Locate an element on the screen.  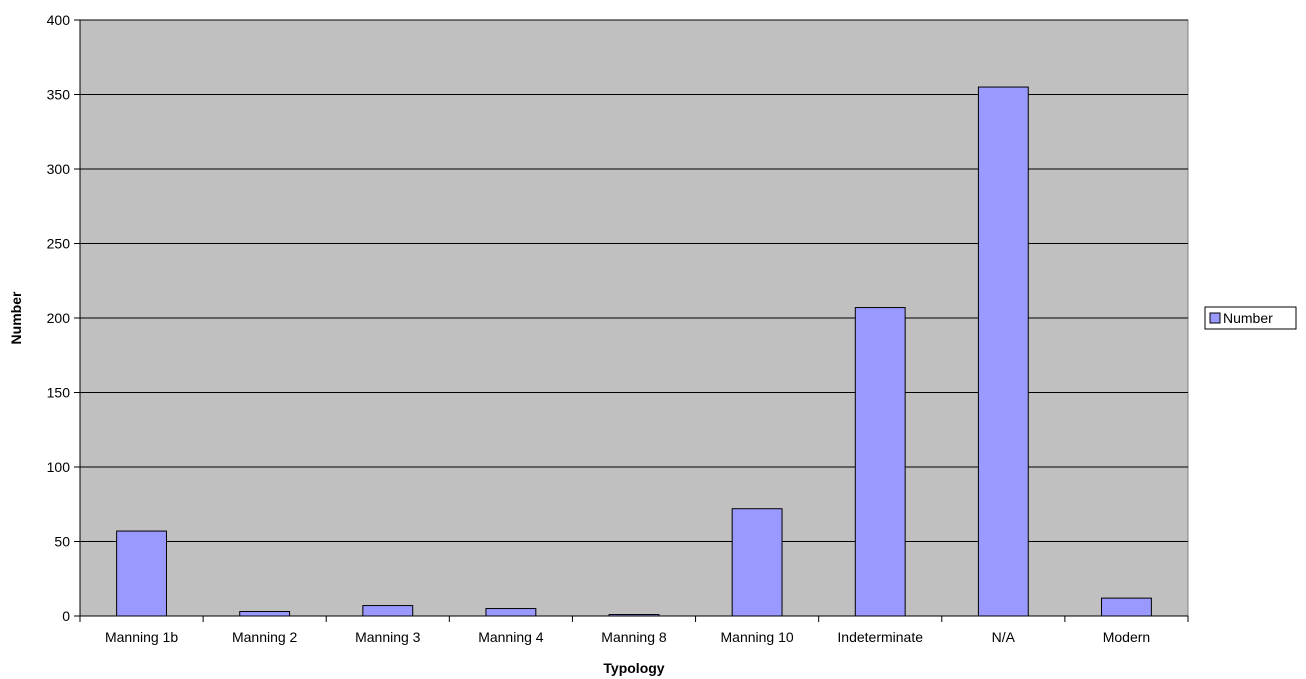
legend: Number is located at coordinates (1250, 318).